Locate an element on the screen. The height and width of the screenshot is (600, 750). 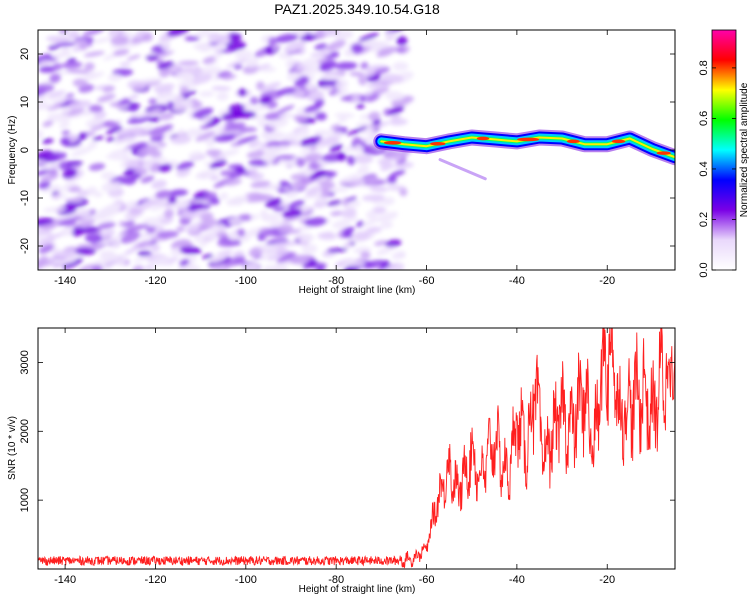
y-tick-label: -10 is located at coordinates (25, 198).